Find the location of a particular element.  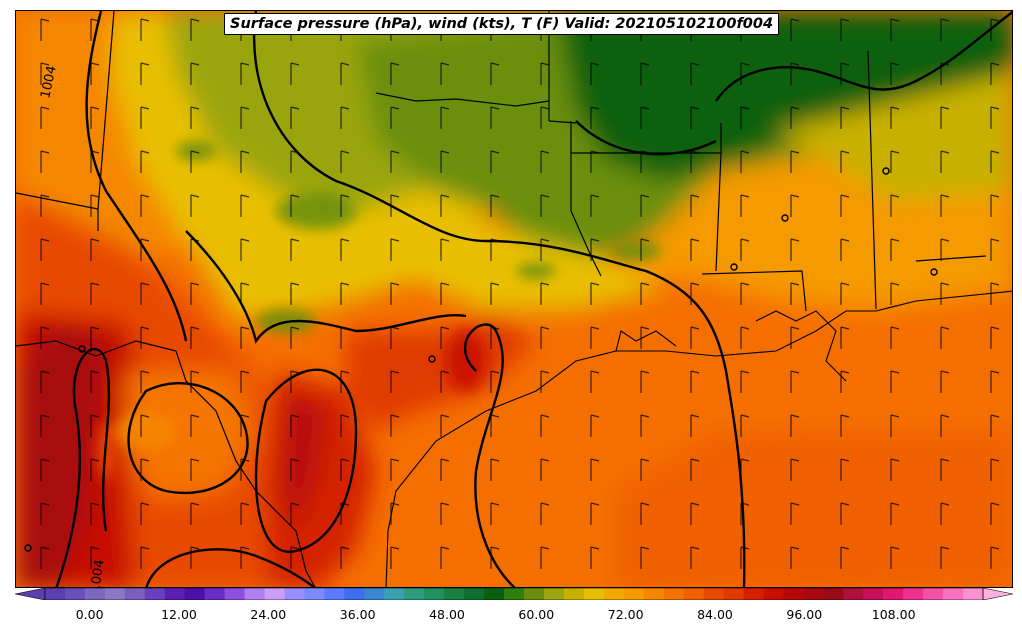

colorbar-extend-high is located at coordinates (997, 594).